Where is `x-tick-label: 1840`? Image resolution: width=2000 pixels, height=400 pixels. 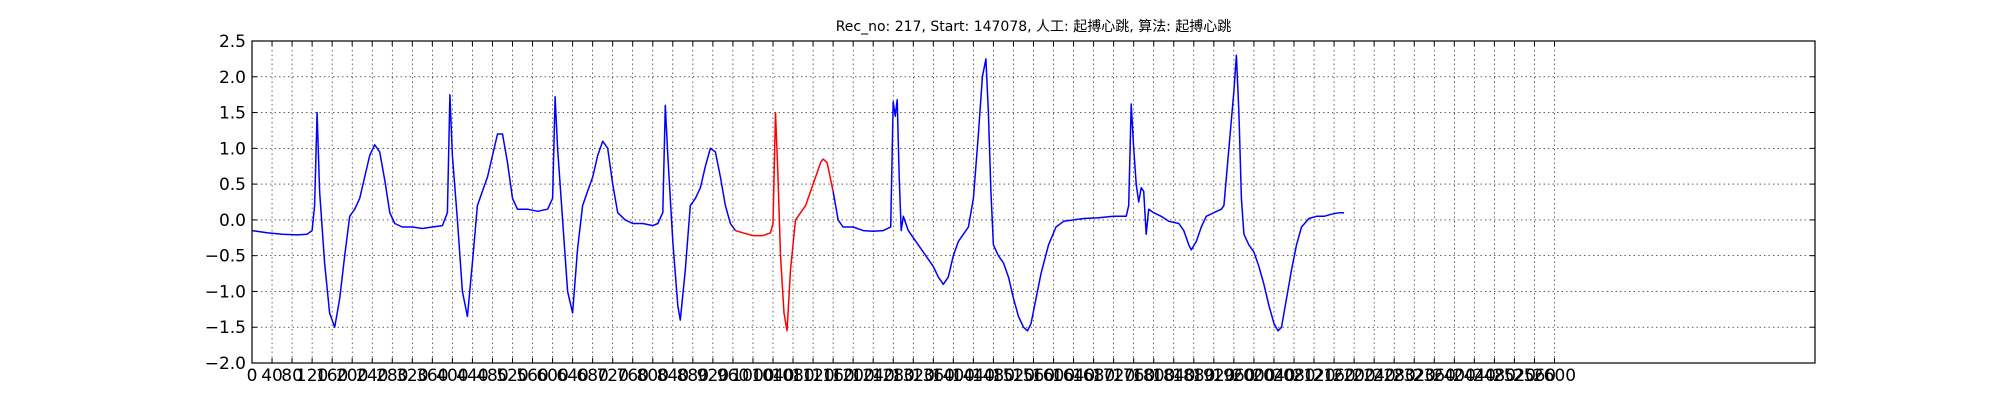
x-tick-label: 1840 is located at coordinates (1173, 376).